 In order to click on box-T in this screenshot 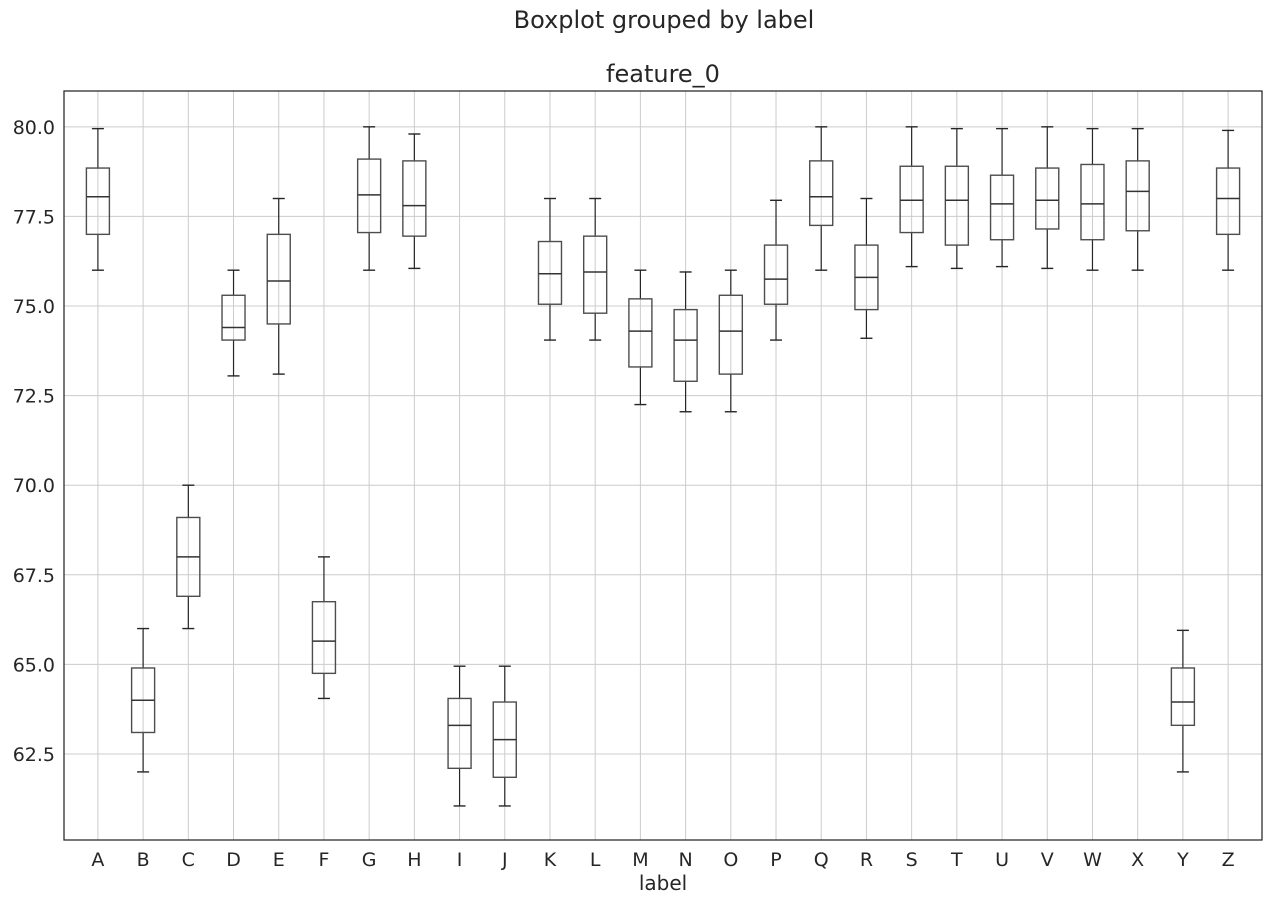, I will do `click(957, 198)`.